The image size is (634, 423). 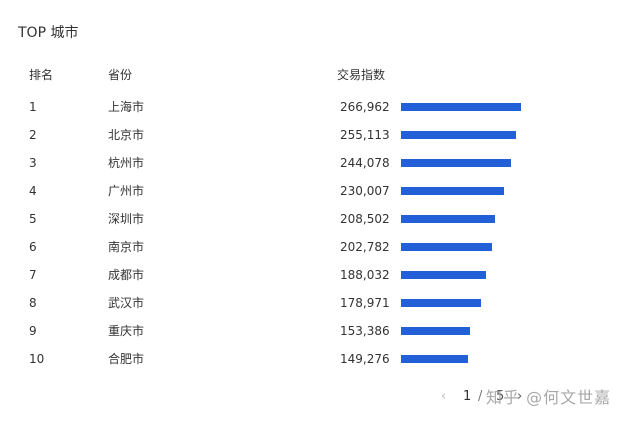 I want to click on rank-cell: 3, so click(x=33, y=163).